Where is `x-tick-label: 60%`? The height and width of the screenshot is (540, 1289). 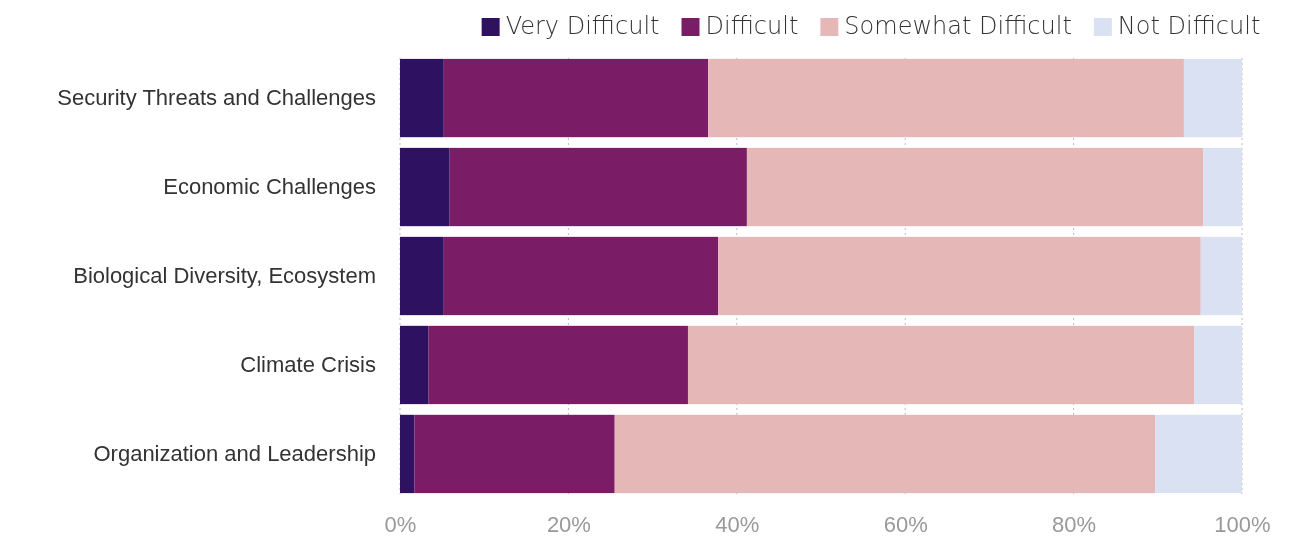 x-tick-label: 60% is located at coordinates (905, 524).